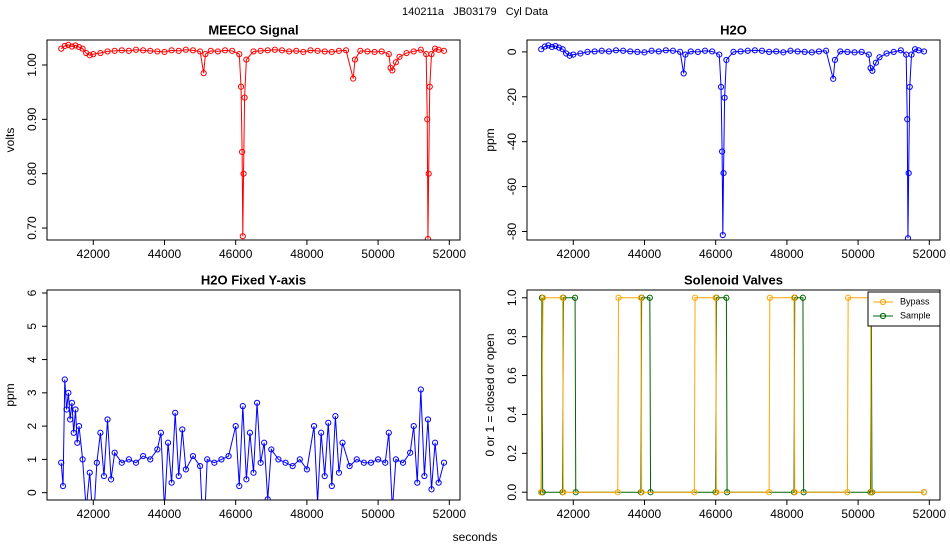  What do you see at coordinates (165, 514) in the screenshot?
I see `x-tick-label: 44000` at bounding box center [165, 514].